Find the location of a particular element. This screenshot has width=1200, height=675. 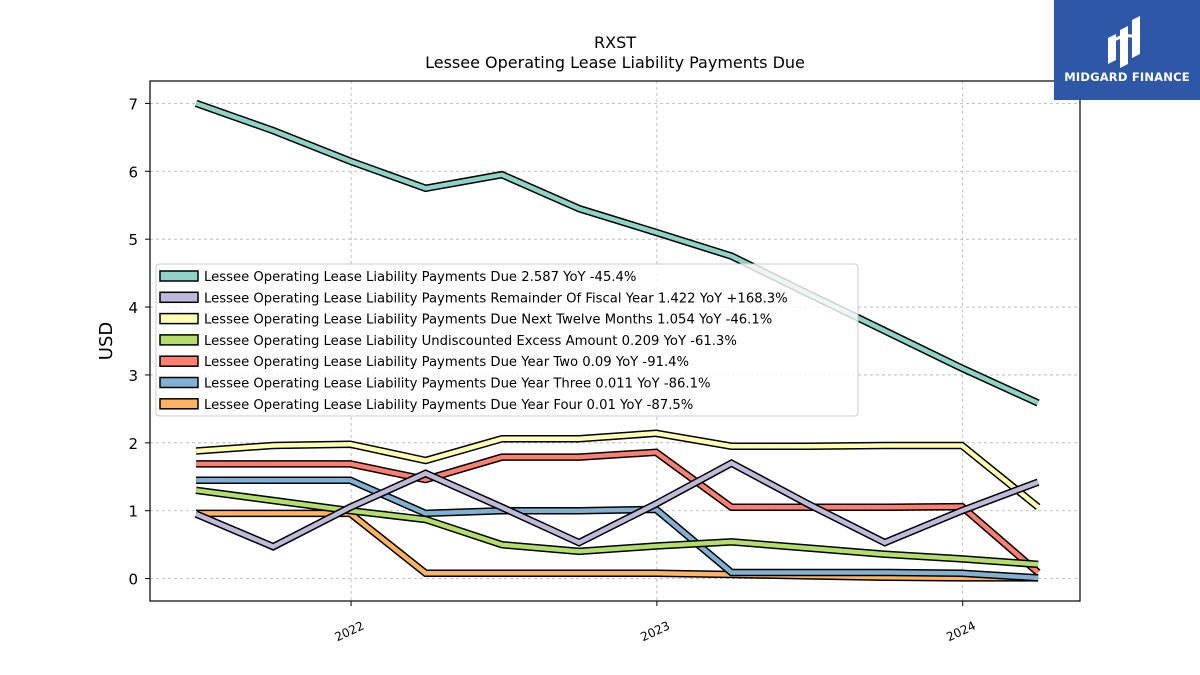

y-tick-label: 4 is located at coordinates (133, 308).